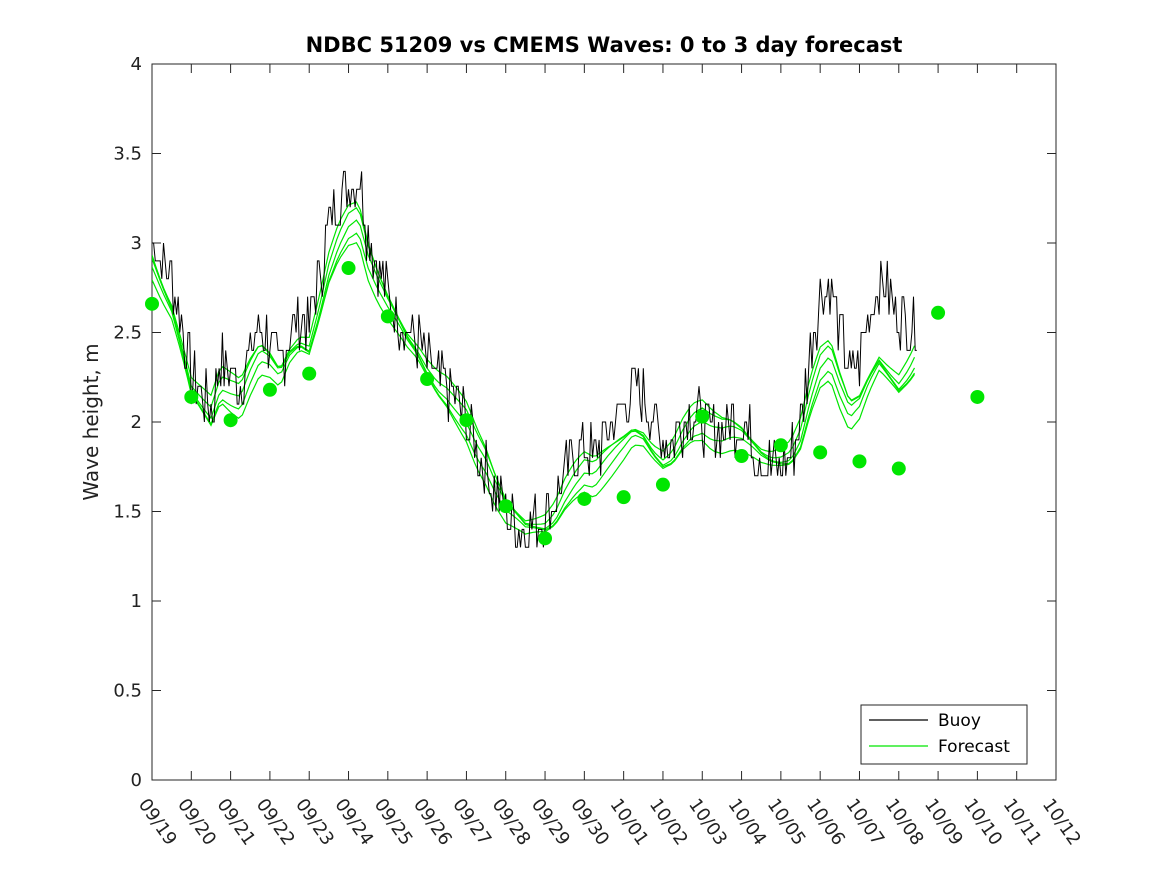 This screenshot has height=875, width=1167. What do you see at coordinates (91, 421) in the screenshot?
I see `y-axis-label: Wave height, m` at bounding box center [91, 421].